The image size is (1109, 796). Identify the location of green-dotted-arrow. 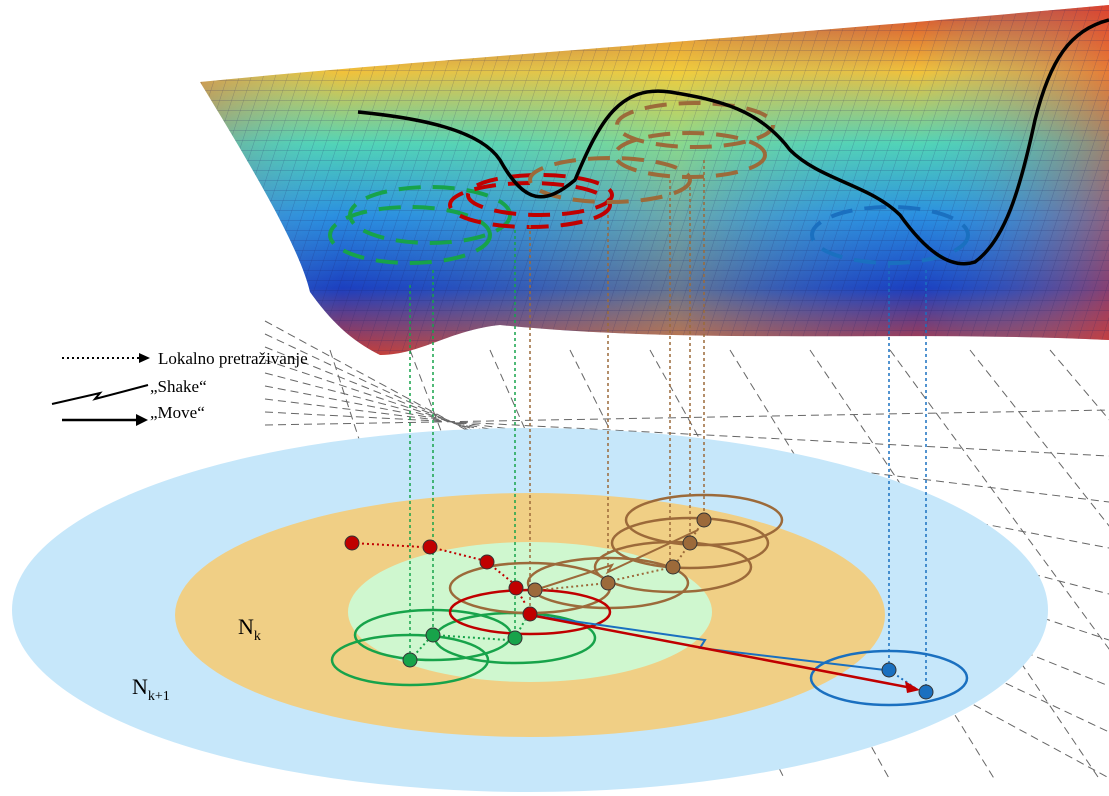
(520, 629).